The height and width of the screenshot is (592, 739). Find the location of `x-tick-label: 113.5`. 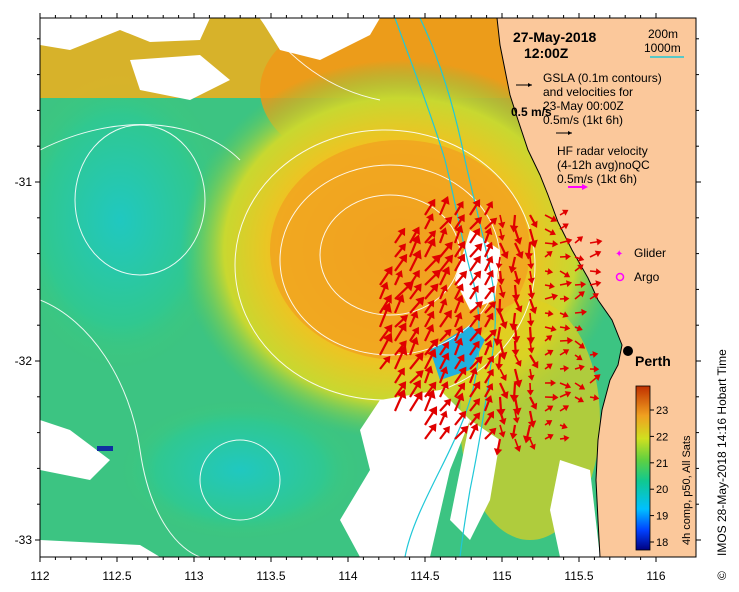

x-tick-label: 113.5 is located at coordinates (270, 576).